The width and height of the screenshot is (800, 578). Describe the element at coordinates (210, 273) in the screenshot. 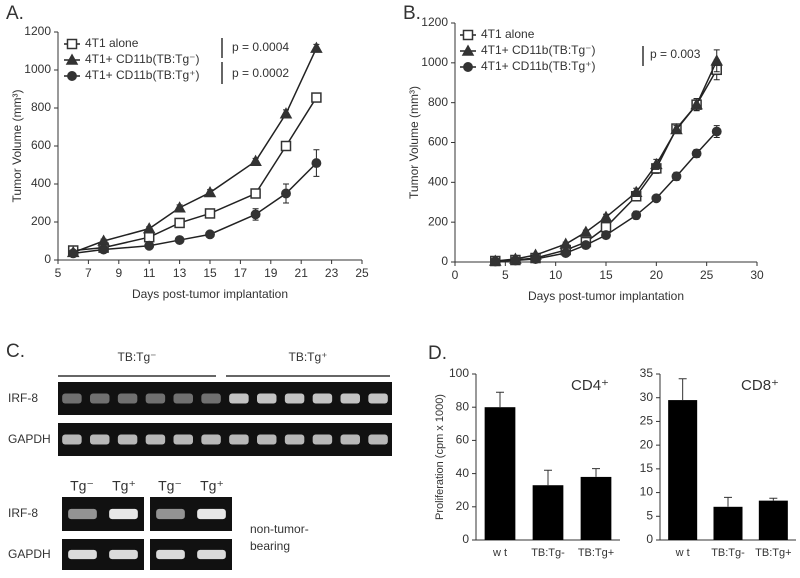

I see `x-tick-label: 15` at that location.